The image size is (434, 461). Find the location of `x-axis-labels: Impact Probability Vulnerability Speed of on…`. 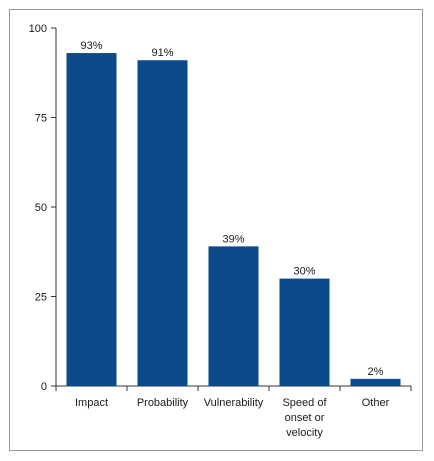

x-axis-labels: Impact Probability Vulnerability Speed of on… is located at coordinates (232, 418).